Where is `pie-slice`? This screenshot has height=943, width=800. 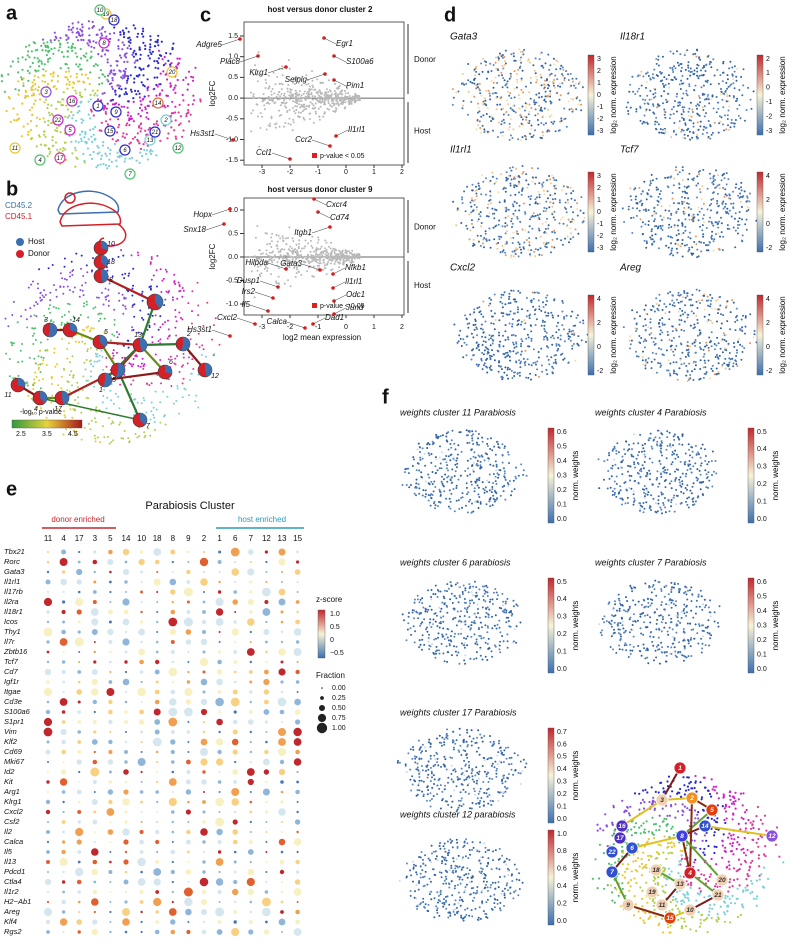 pie-slice is located at coordinates (144, 419).